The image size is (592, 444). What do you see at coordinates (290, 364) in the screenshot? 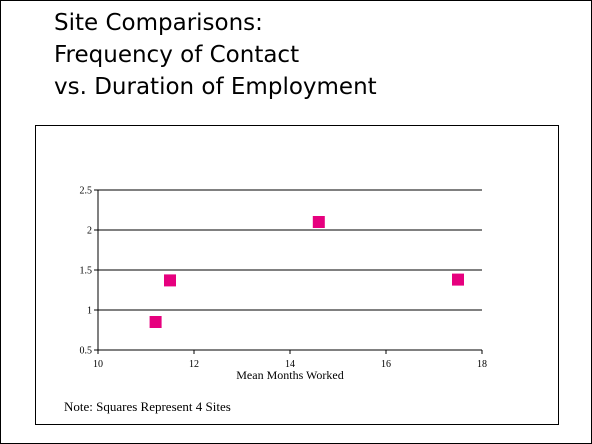
I see `x-tick-label-2: 14` at bounding box center [290, 364].